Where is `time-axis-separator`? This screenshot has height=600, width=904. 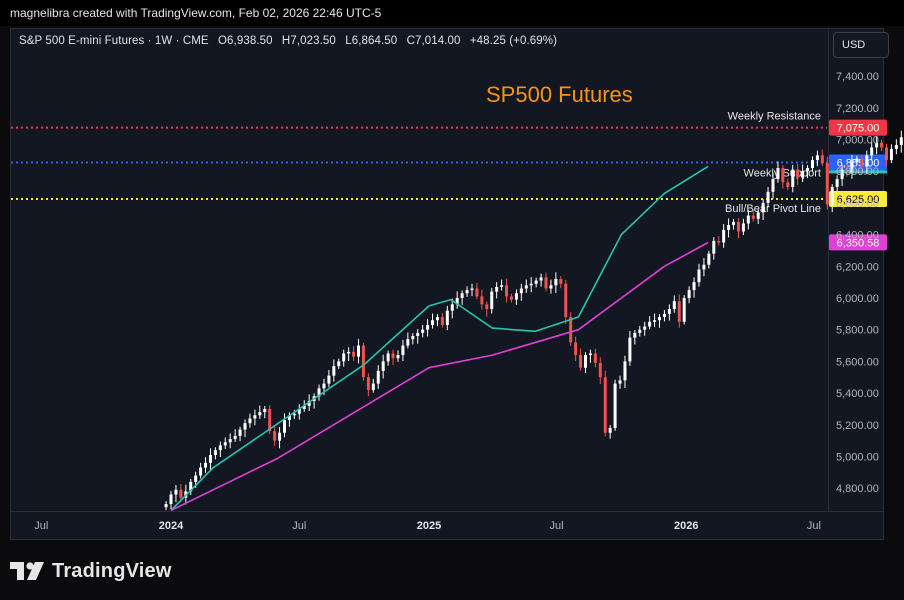 time-axis-separator is located at coordinates (447, 511).